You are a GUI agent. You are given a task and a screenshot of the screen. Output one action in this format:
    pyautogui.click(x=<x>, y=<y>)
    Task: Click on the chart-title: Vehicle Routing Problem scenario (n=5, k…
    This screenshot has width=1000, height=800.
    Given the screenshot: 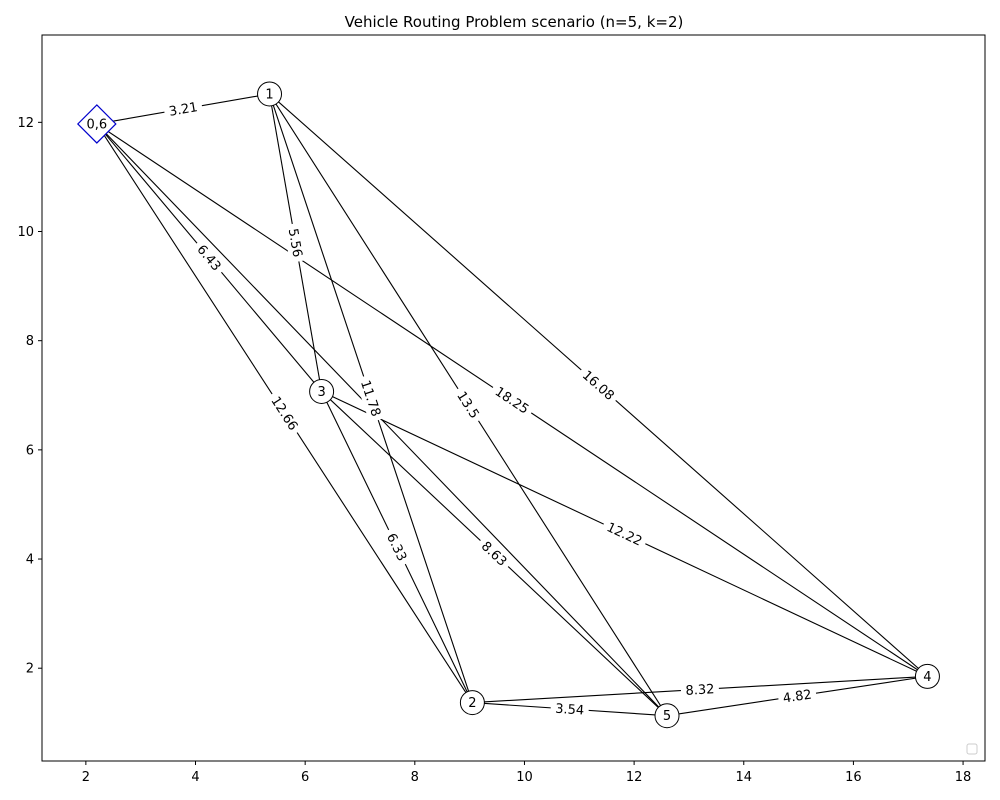 What is the action you would take?
    pyautogui.click(x=514, y=22)
    